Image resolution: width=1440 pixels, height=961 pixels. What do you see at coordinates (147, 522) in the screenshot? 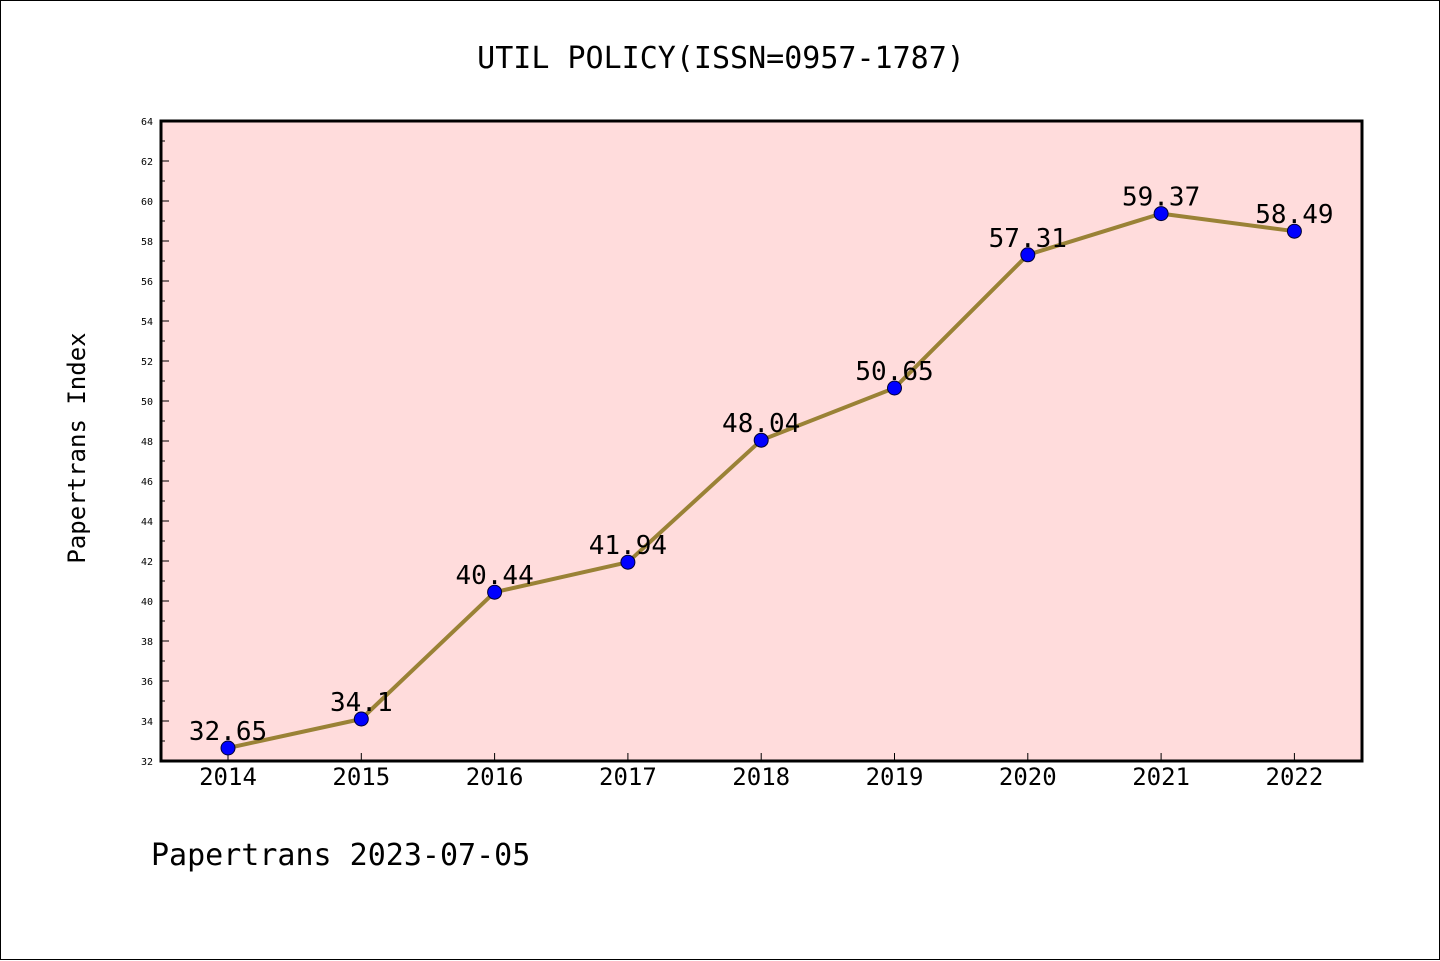
I see `y-tick-label: 44` at bounding box center [147, 522].